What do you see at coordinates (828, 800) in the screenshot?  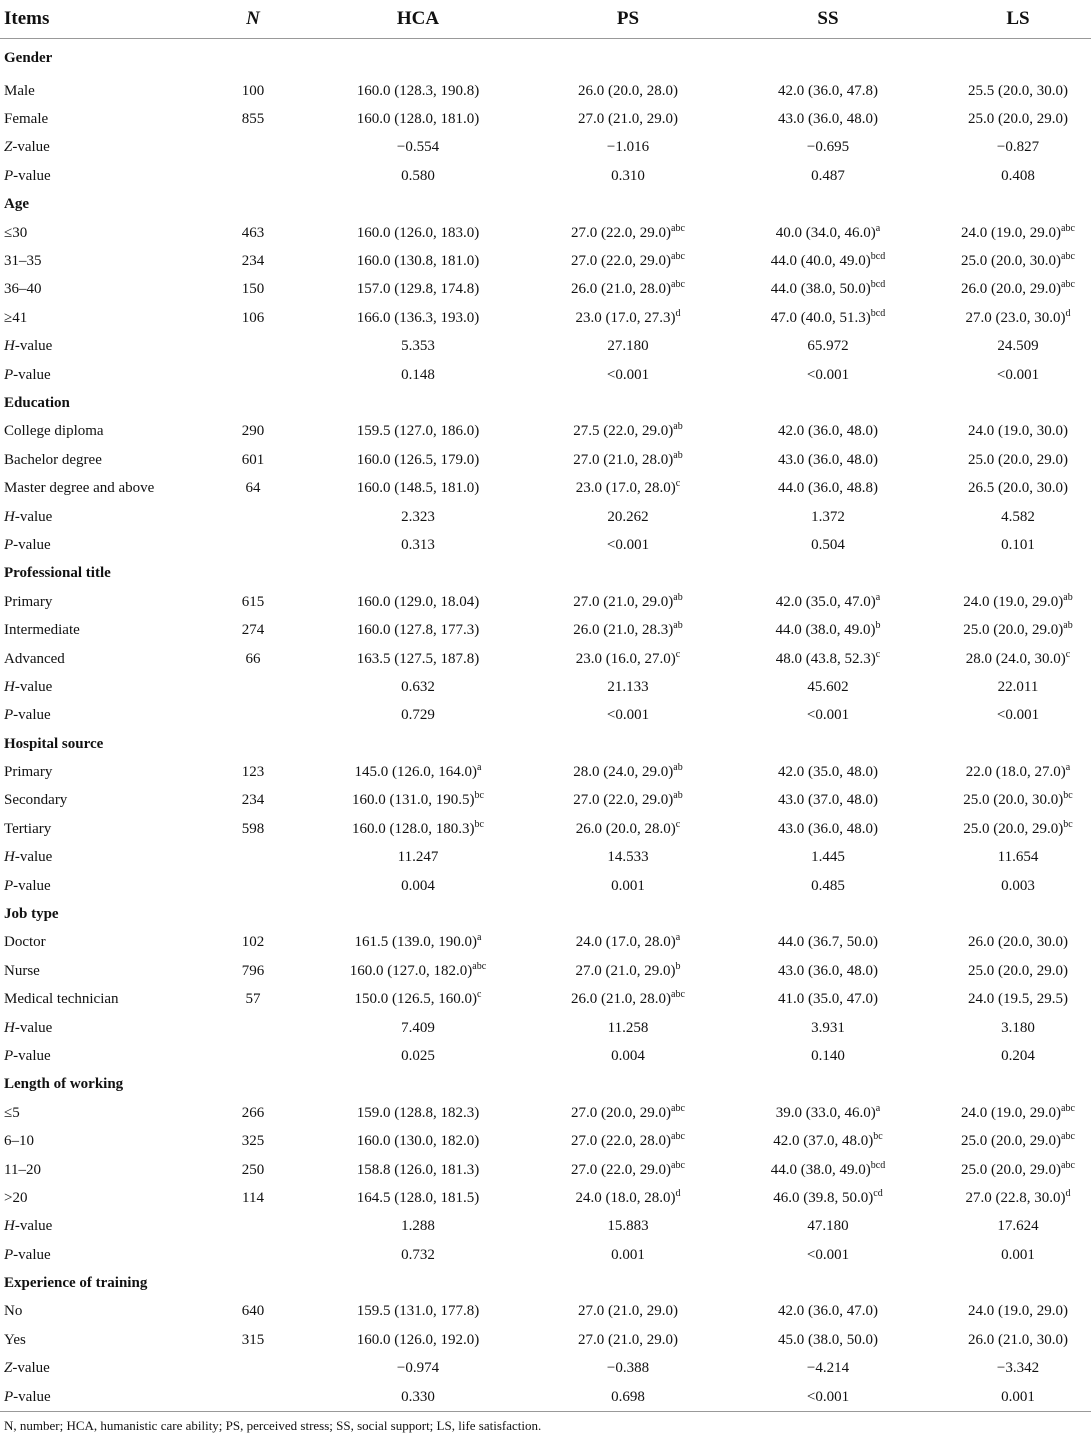 I see `cell: 43.0 (37.0, 48.0)` at bounding box center [828, 800].